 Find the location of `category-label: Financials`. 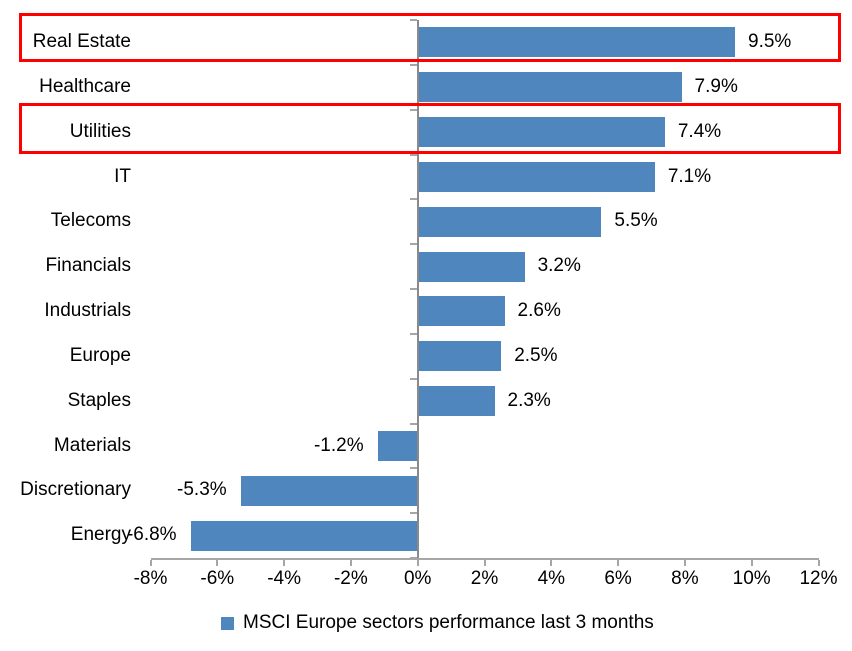

category-label: Financials is located at coordinates (88, 266).